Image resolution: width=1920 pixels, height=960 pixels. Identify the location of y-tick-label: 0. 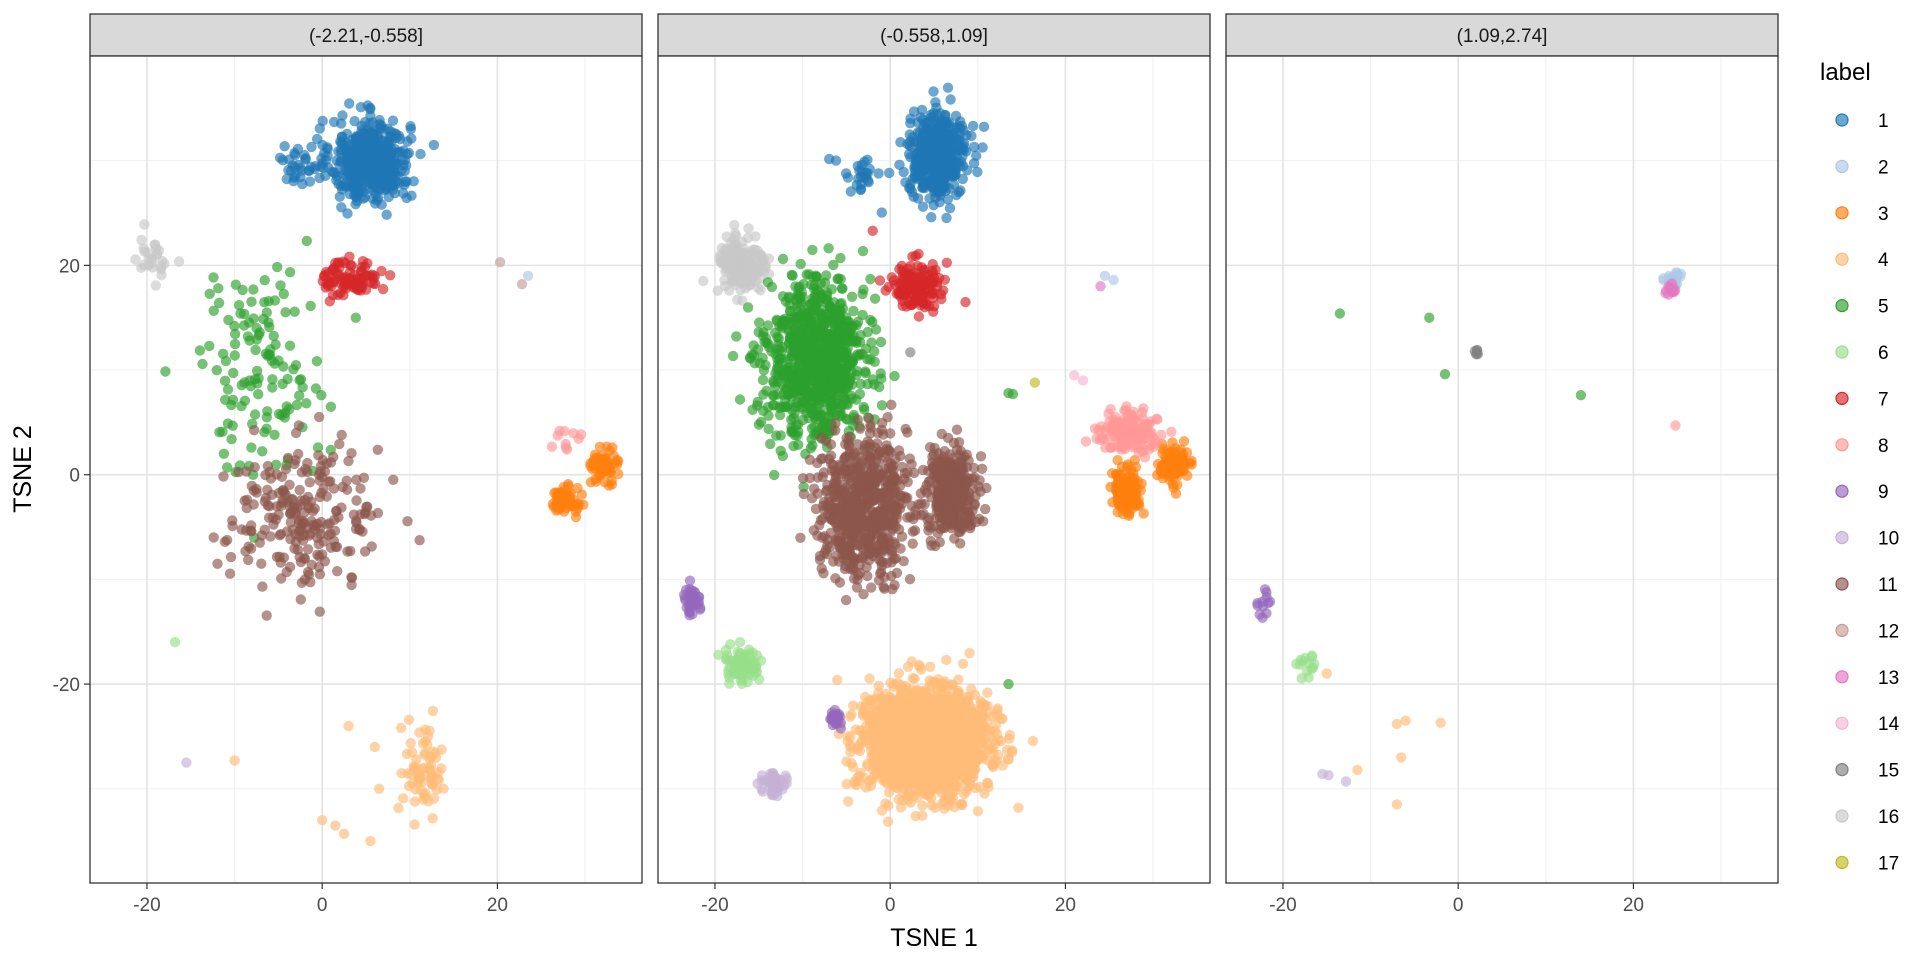
(74, 476).